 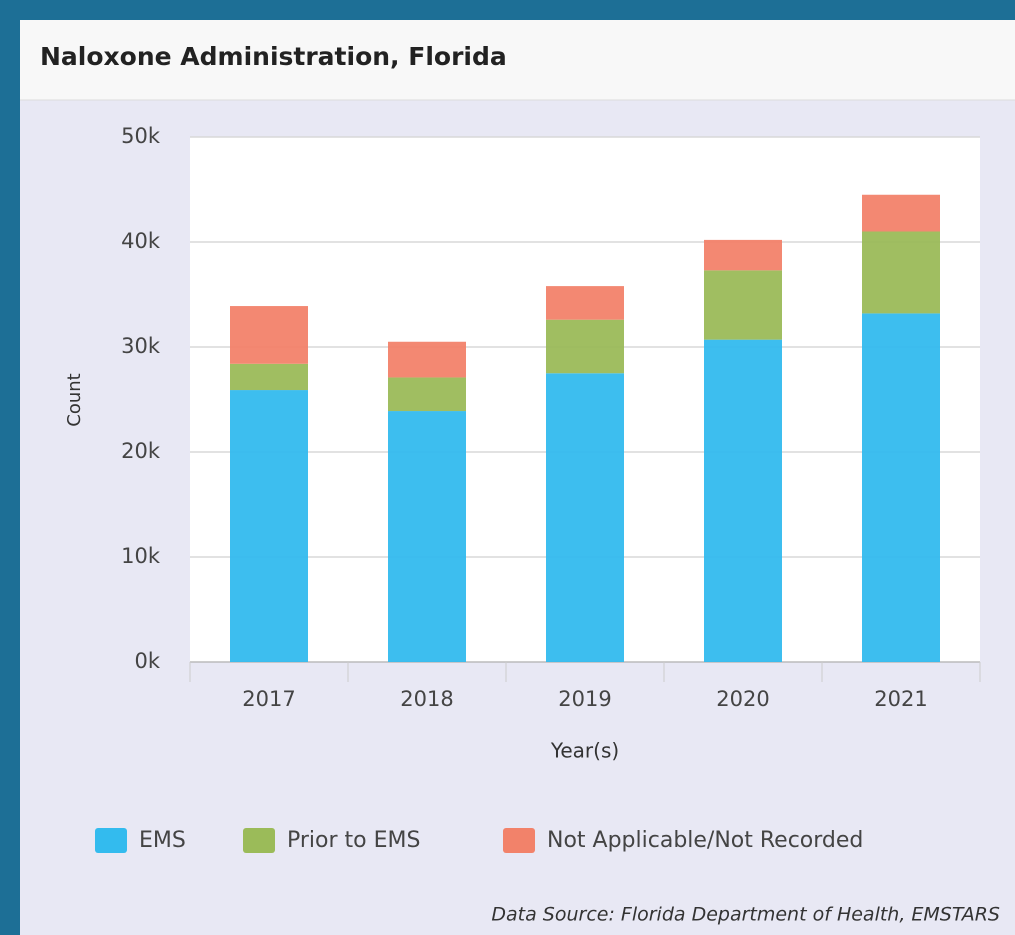 What do you see at coordinates (353, 840) in the screenshot?
I see `legend-label: Prior to EMS` at bounding box center [353, 840].